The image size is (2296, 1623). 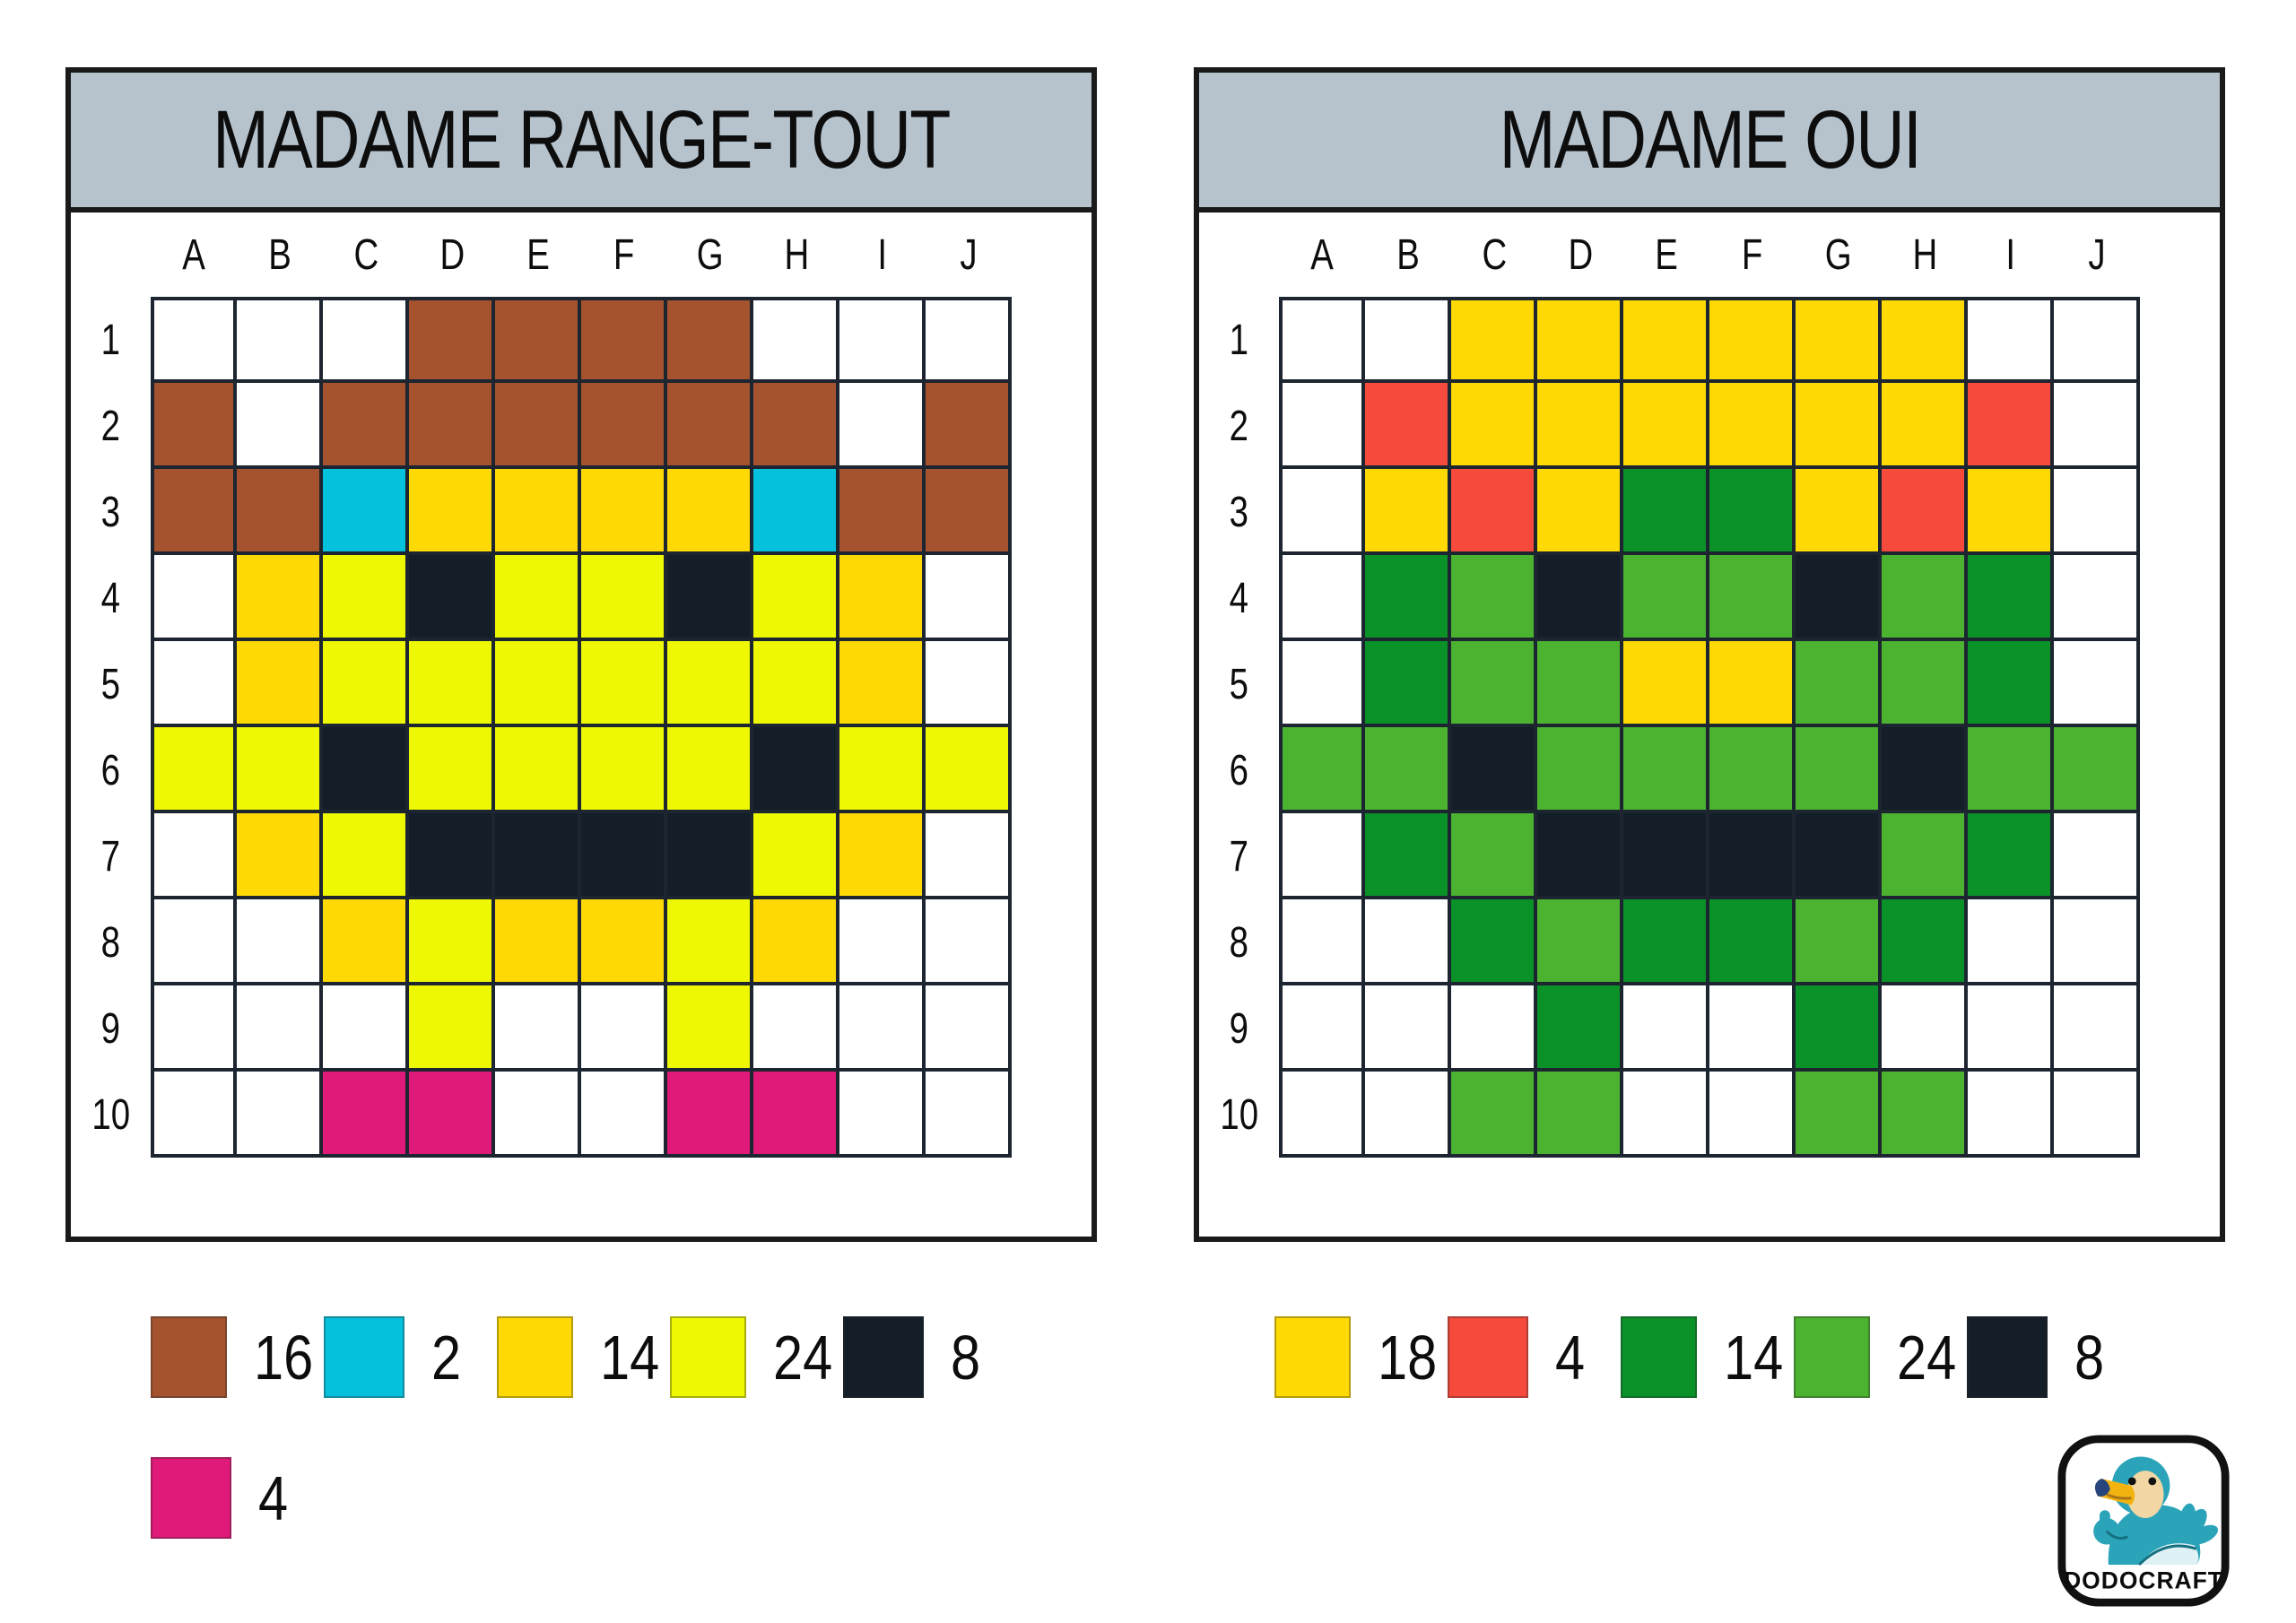 I want to click on grid-cell-pink, so click(x=710, y=1115).